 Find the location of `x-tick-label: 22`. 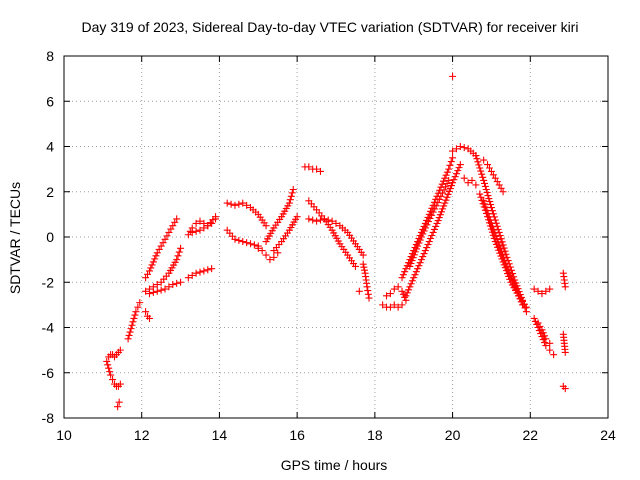

x-tick-label: 22 is located at coordinates (530, 435).